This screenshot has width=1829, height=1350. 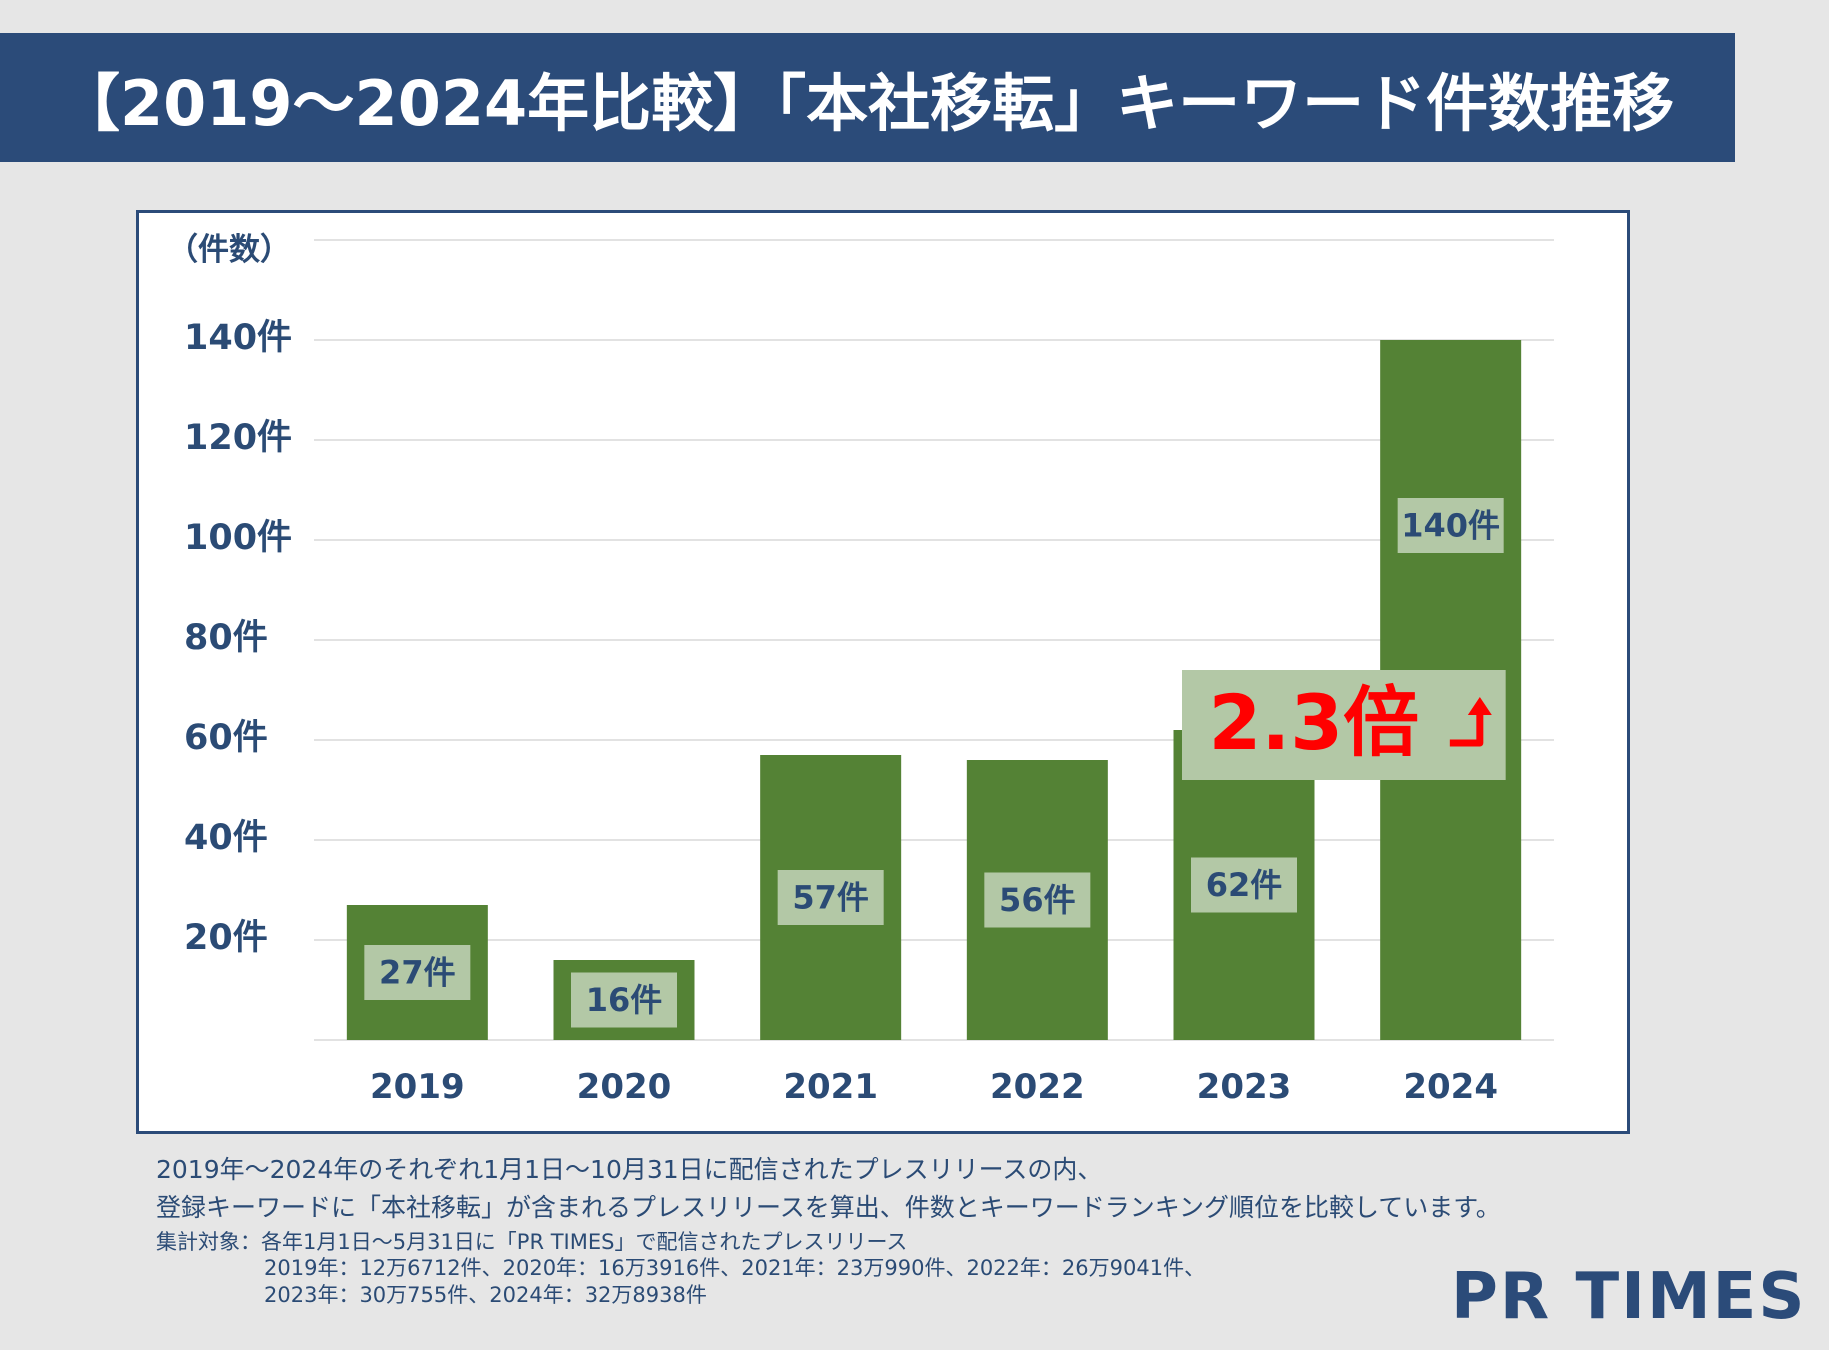 I want to click on x-tick-label: 2022, so click(x=1037, y=1087).